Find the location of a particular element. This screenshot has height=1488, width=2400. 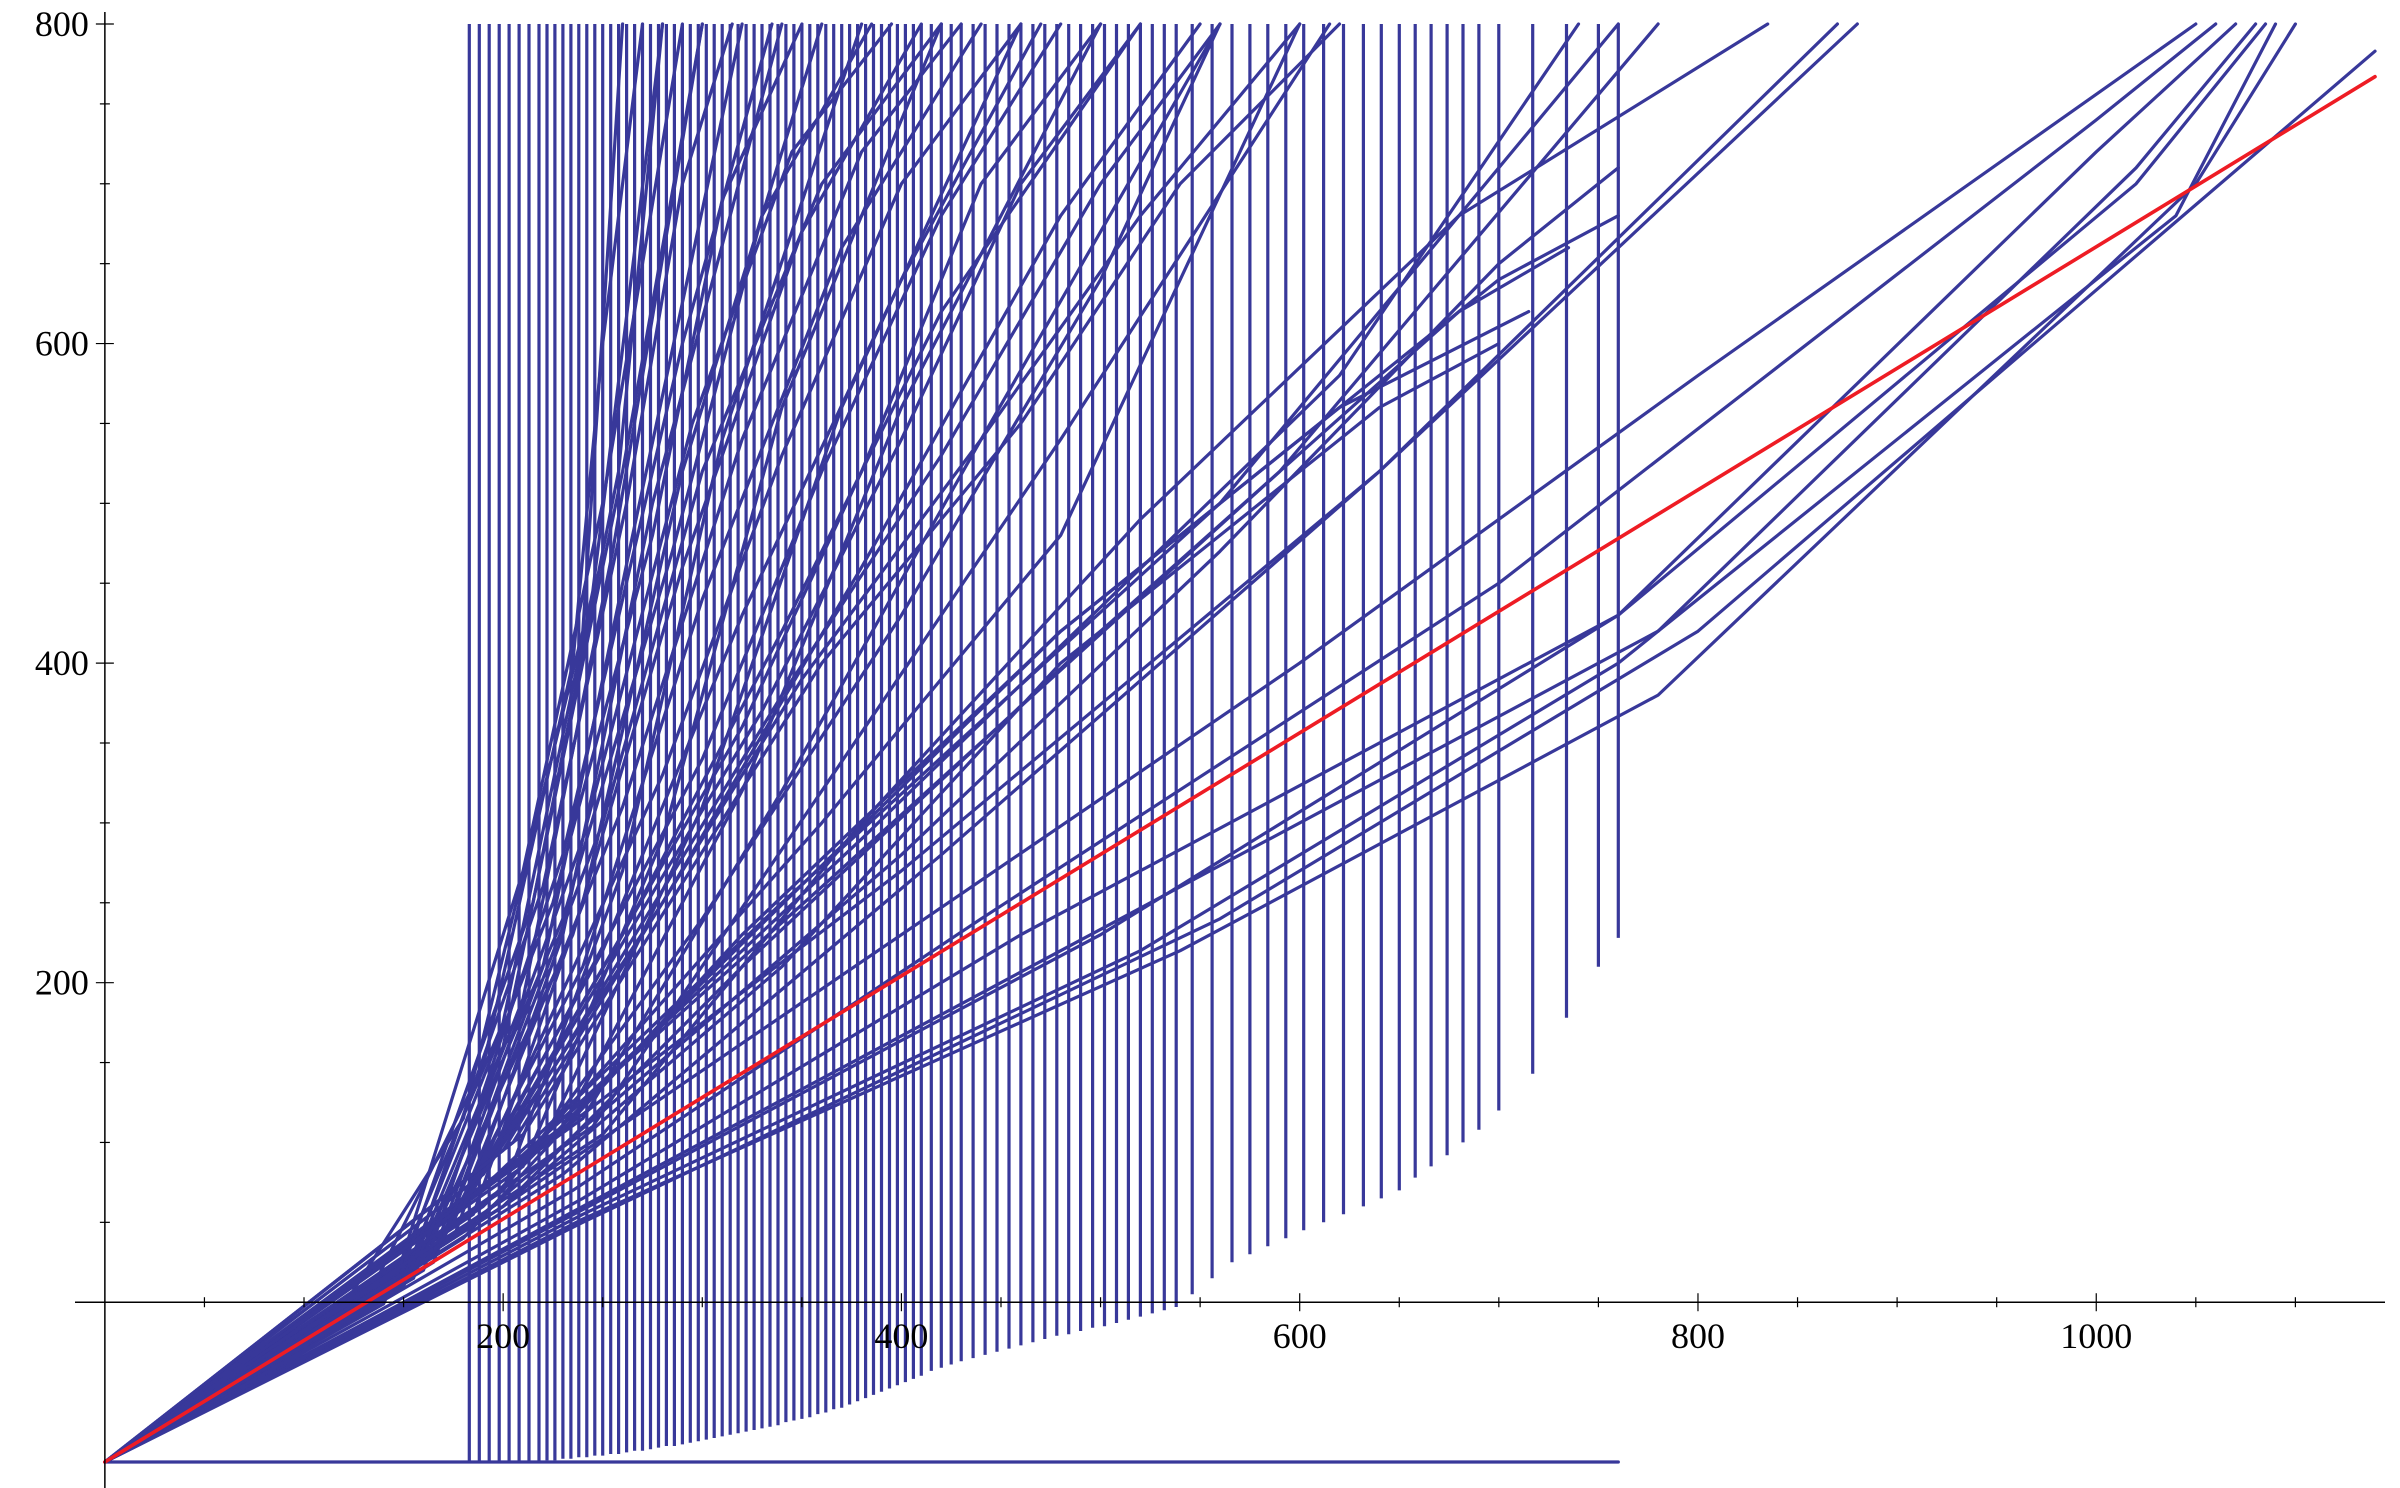

y-tick-label: 800 is located at coordinates (62, 24).